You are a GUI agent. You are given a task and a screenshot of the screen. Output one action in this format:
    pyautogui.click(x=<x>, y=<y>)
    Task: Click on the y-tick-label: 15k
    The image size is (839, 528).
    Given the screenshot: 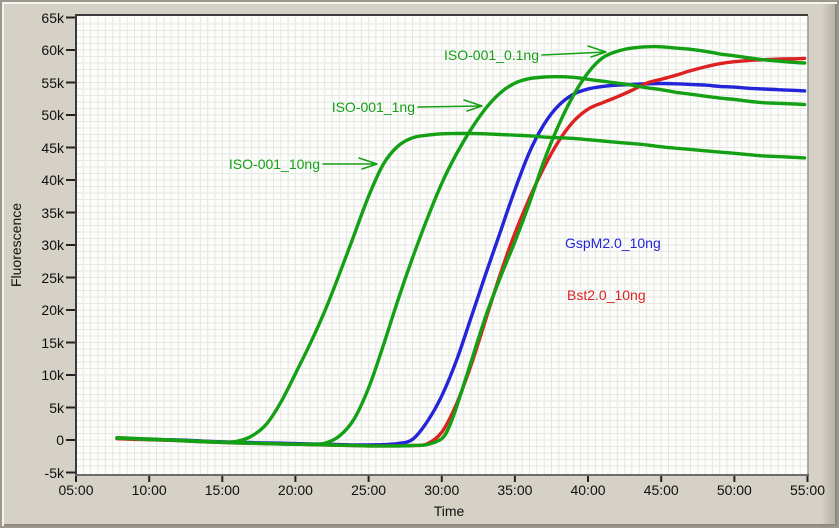 What is the action you would take?
    pyautogui.click(x=52, y=342)
    